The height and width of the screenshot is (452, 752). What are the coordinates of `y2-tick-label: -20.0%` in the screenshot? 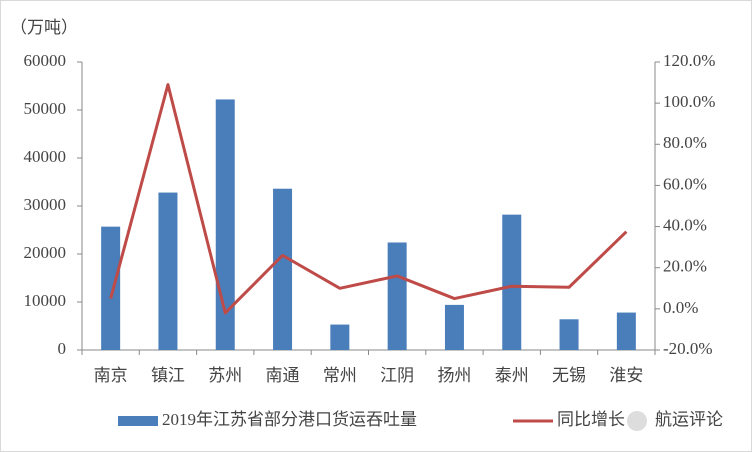 It's located at (688, 348).